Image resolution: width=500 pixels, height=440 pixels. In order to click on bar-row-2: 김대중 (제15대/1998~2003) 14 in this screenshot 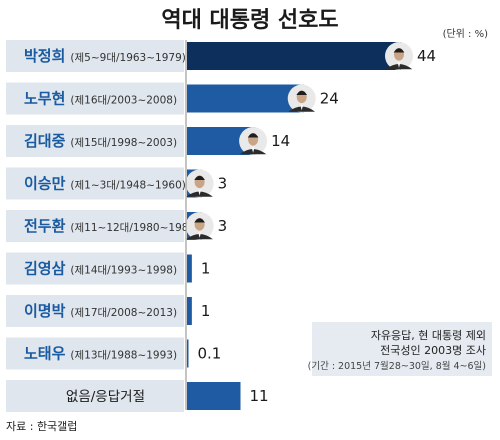, I will do `click(148, 141)`.